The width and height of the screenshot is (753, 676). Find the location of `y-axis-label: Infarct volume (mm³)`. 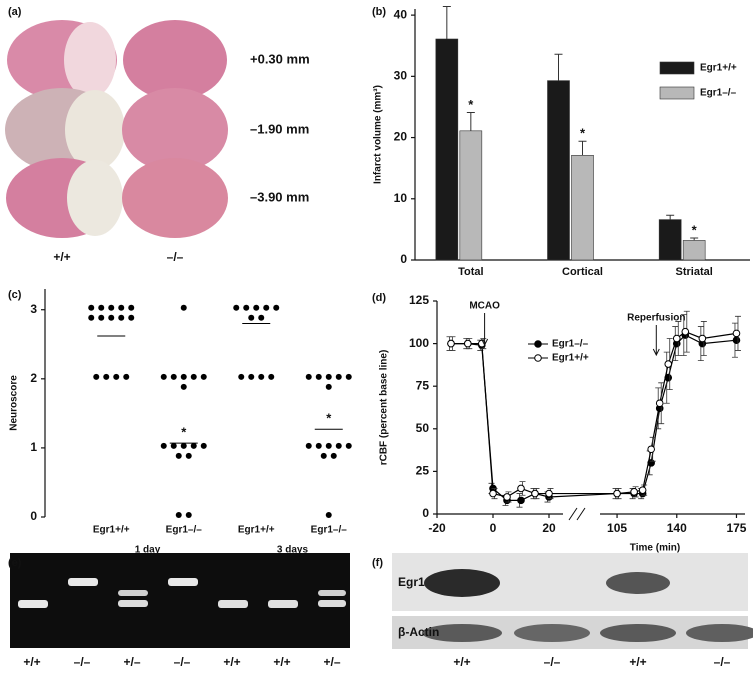

y-axis-label: Infarct volume (mm³) is located at coordinates (378, 134).